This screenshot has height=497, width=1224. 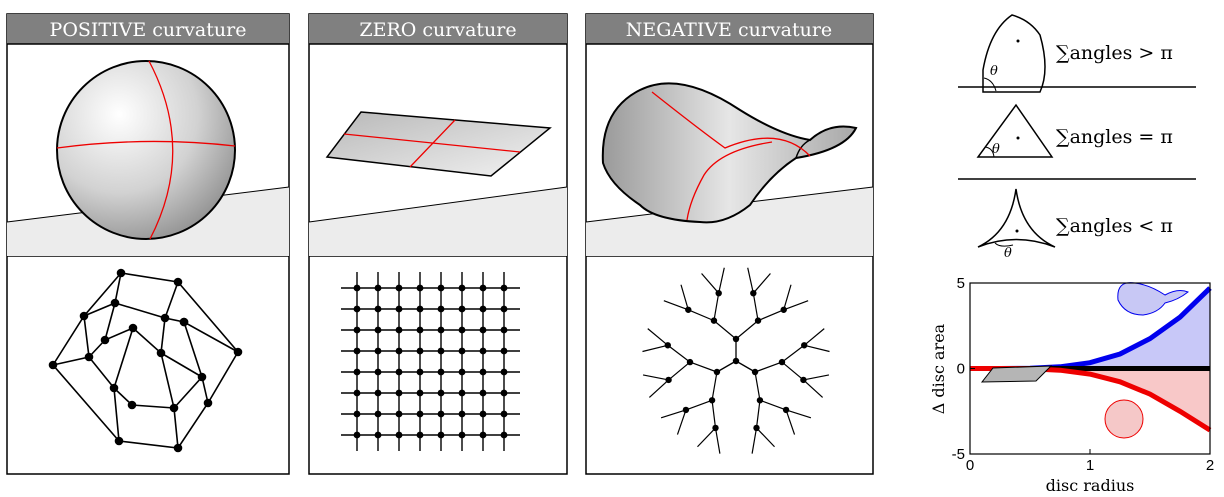 What do you see at coordinates (1114, 226) in the screenshot?
I see `sum-angles-less: ∑angles < π` at bounding box center [1114, 226].